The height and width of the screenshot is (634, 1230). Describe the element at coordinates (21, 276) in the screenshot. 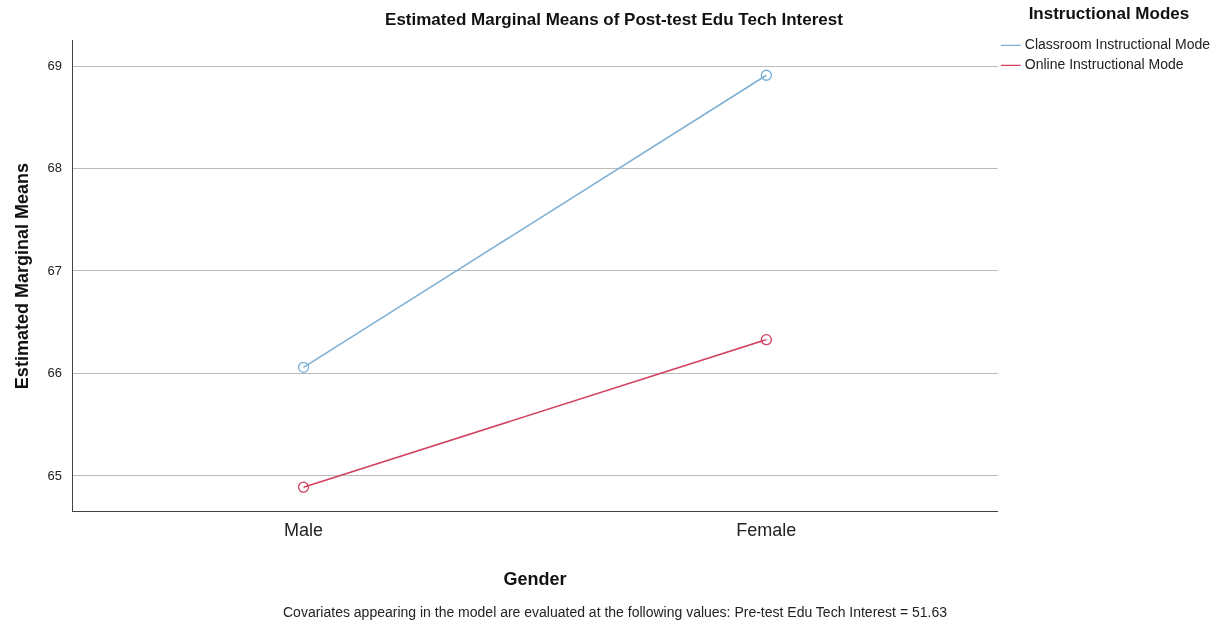

I see `y-axis-title: Estimated Marginal Means` at that location.